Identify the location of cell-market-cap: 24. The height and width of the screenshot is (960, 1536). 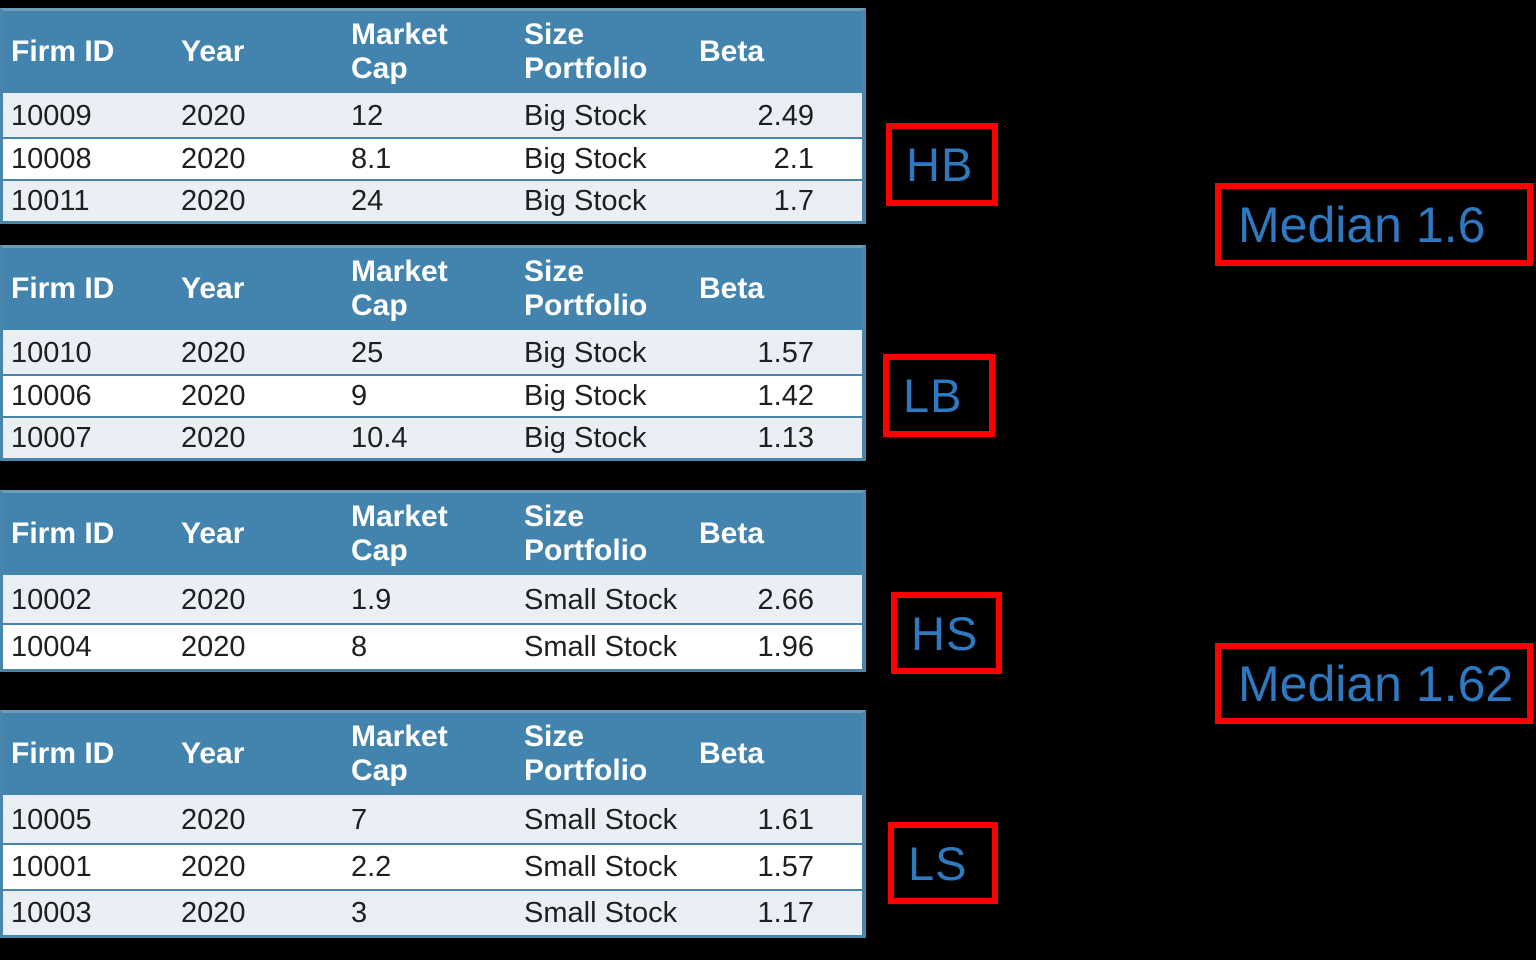
(367, 200).